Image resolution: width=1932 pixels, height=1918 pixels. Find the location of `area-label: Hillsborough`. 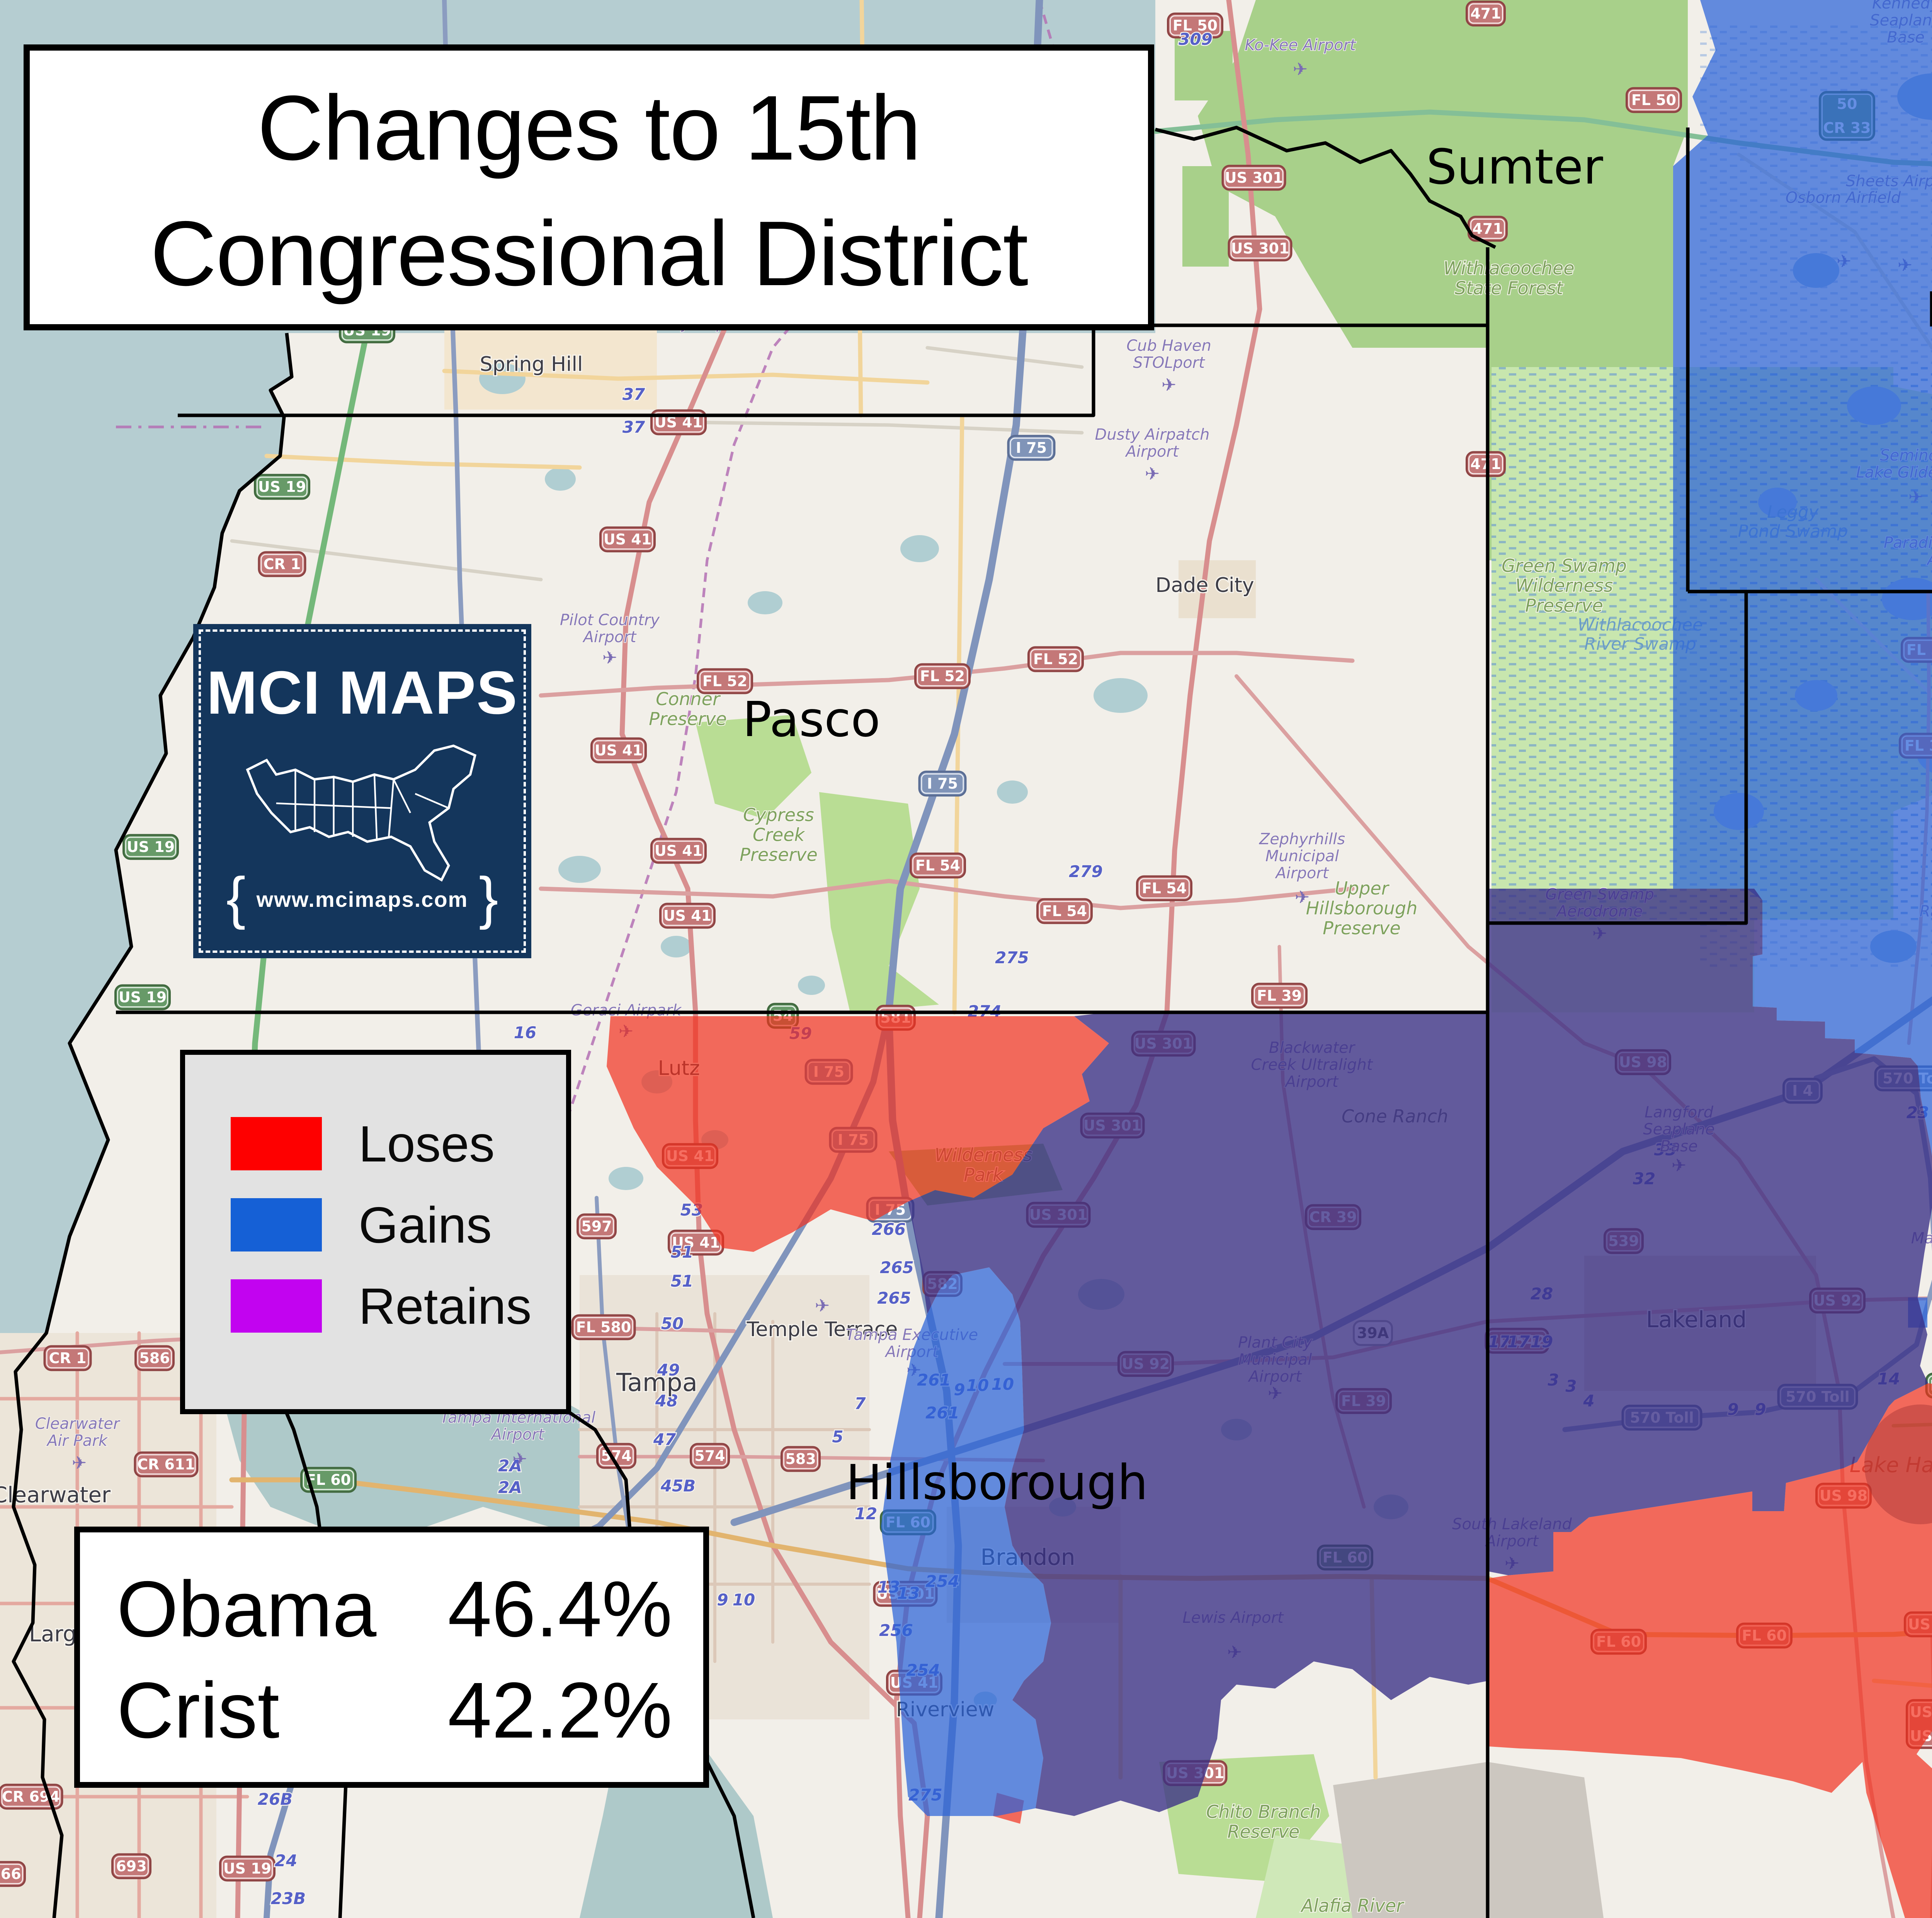

area-label: Hillsborough is located at coordinates (1362, 909).